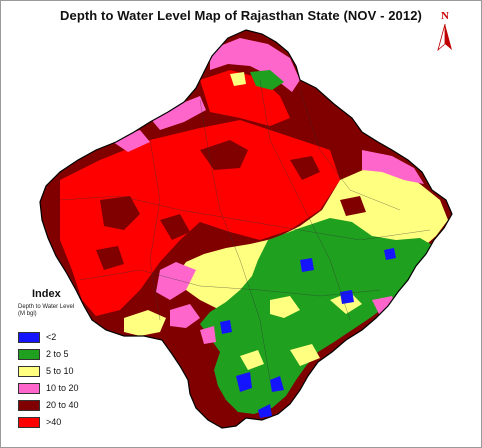 The height and width of the screenshot is (448, 482). What do you see at coordinates (62, 405) in the screenshot?
I see `legend-label: 20 to 40` at bounding box center [62, 405].